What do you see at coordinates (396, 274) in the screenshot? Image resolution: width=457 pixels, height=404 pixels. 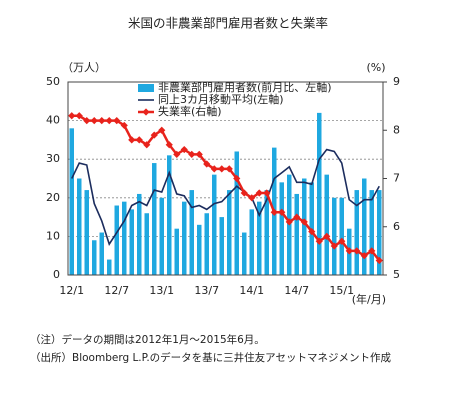 I see `y2-tick-label: 5` at bounding box center [396, 274].